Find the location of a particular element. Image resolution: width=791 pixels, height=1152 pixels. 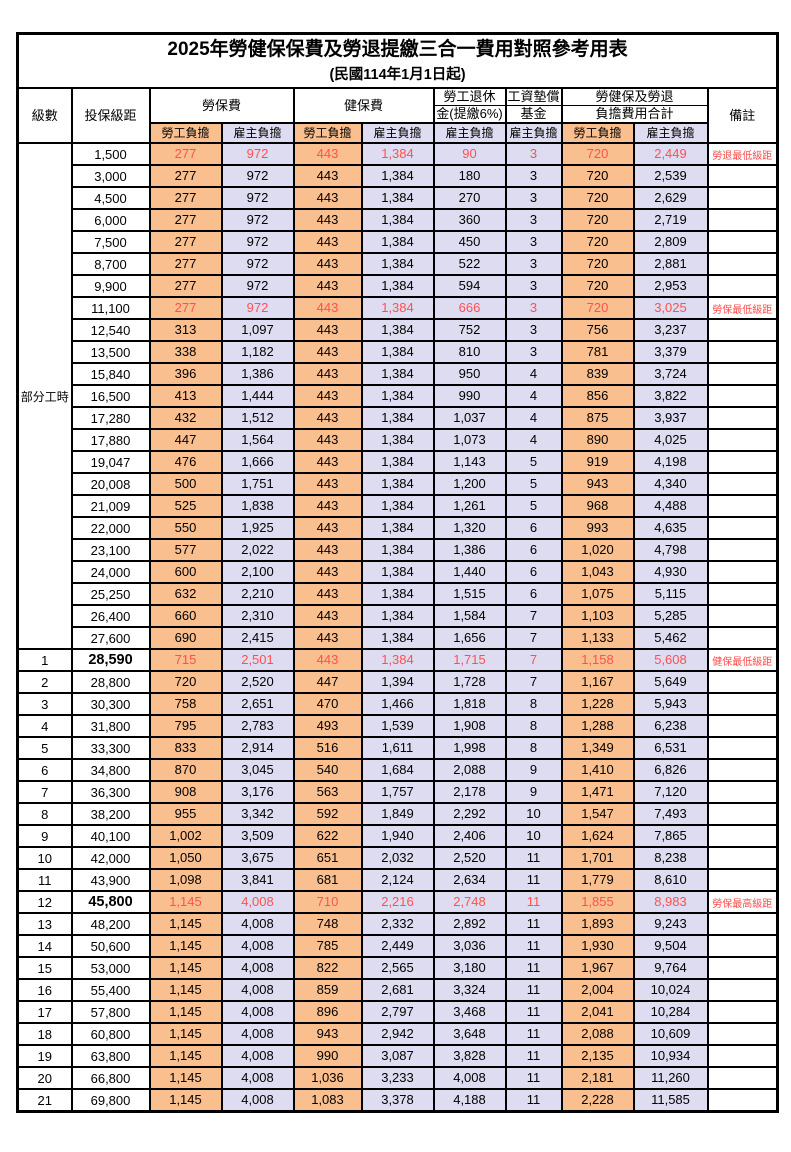

cell-value: 3,180 is located at coordinates (469, 968).